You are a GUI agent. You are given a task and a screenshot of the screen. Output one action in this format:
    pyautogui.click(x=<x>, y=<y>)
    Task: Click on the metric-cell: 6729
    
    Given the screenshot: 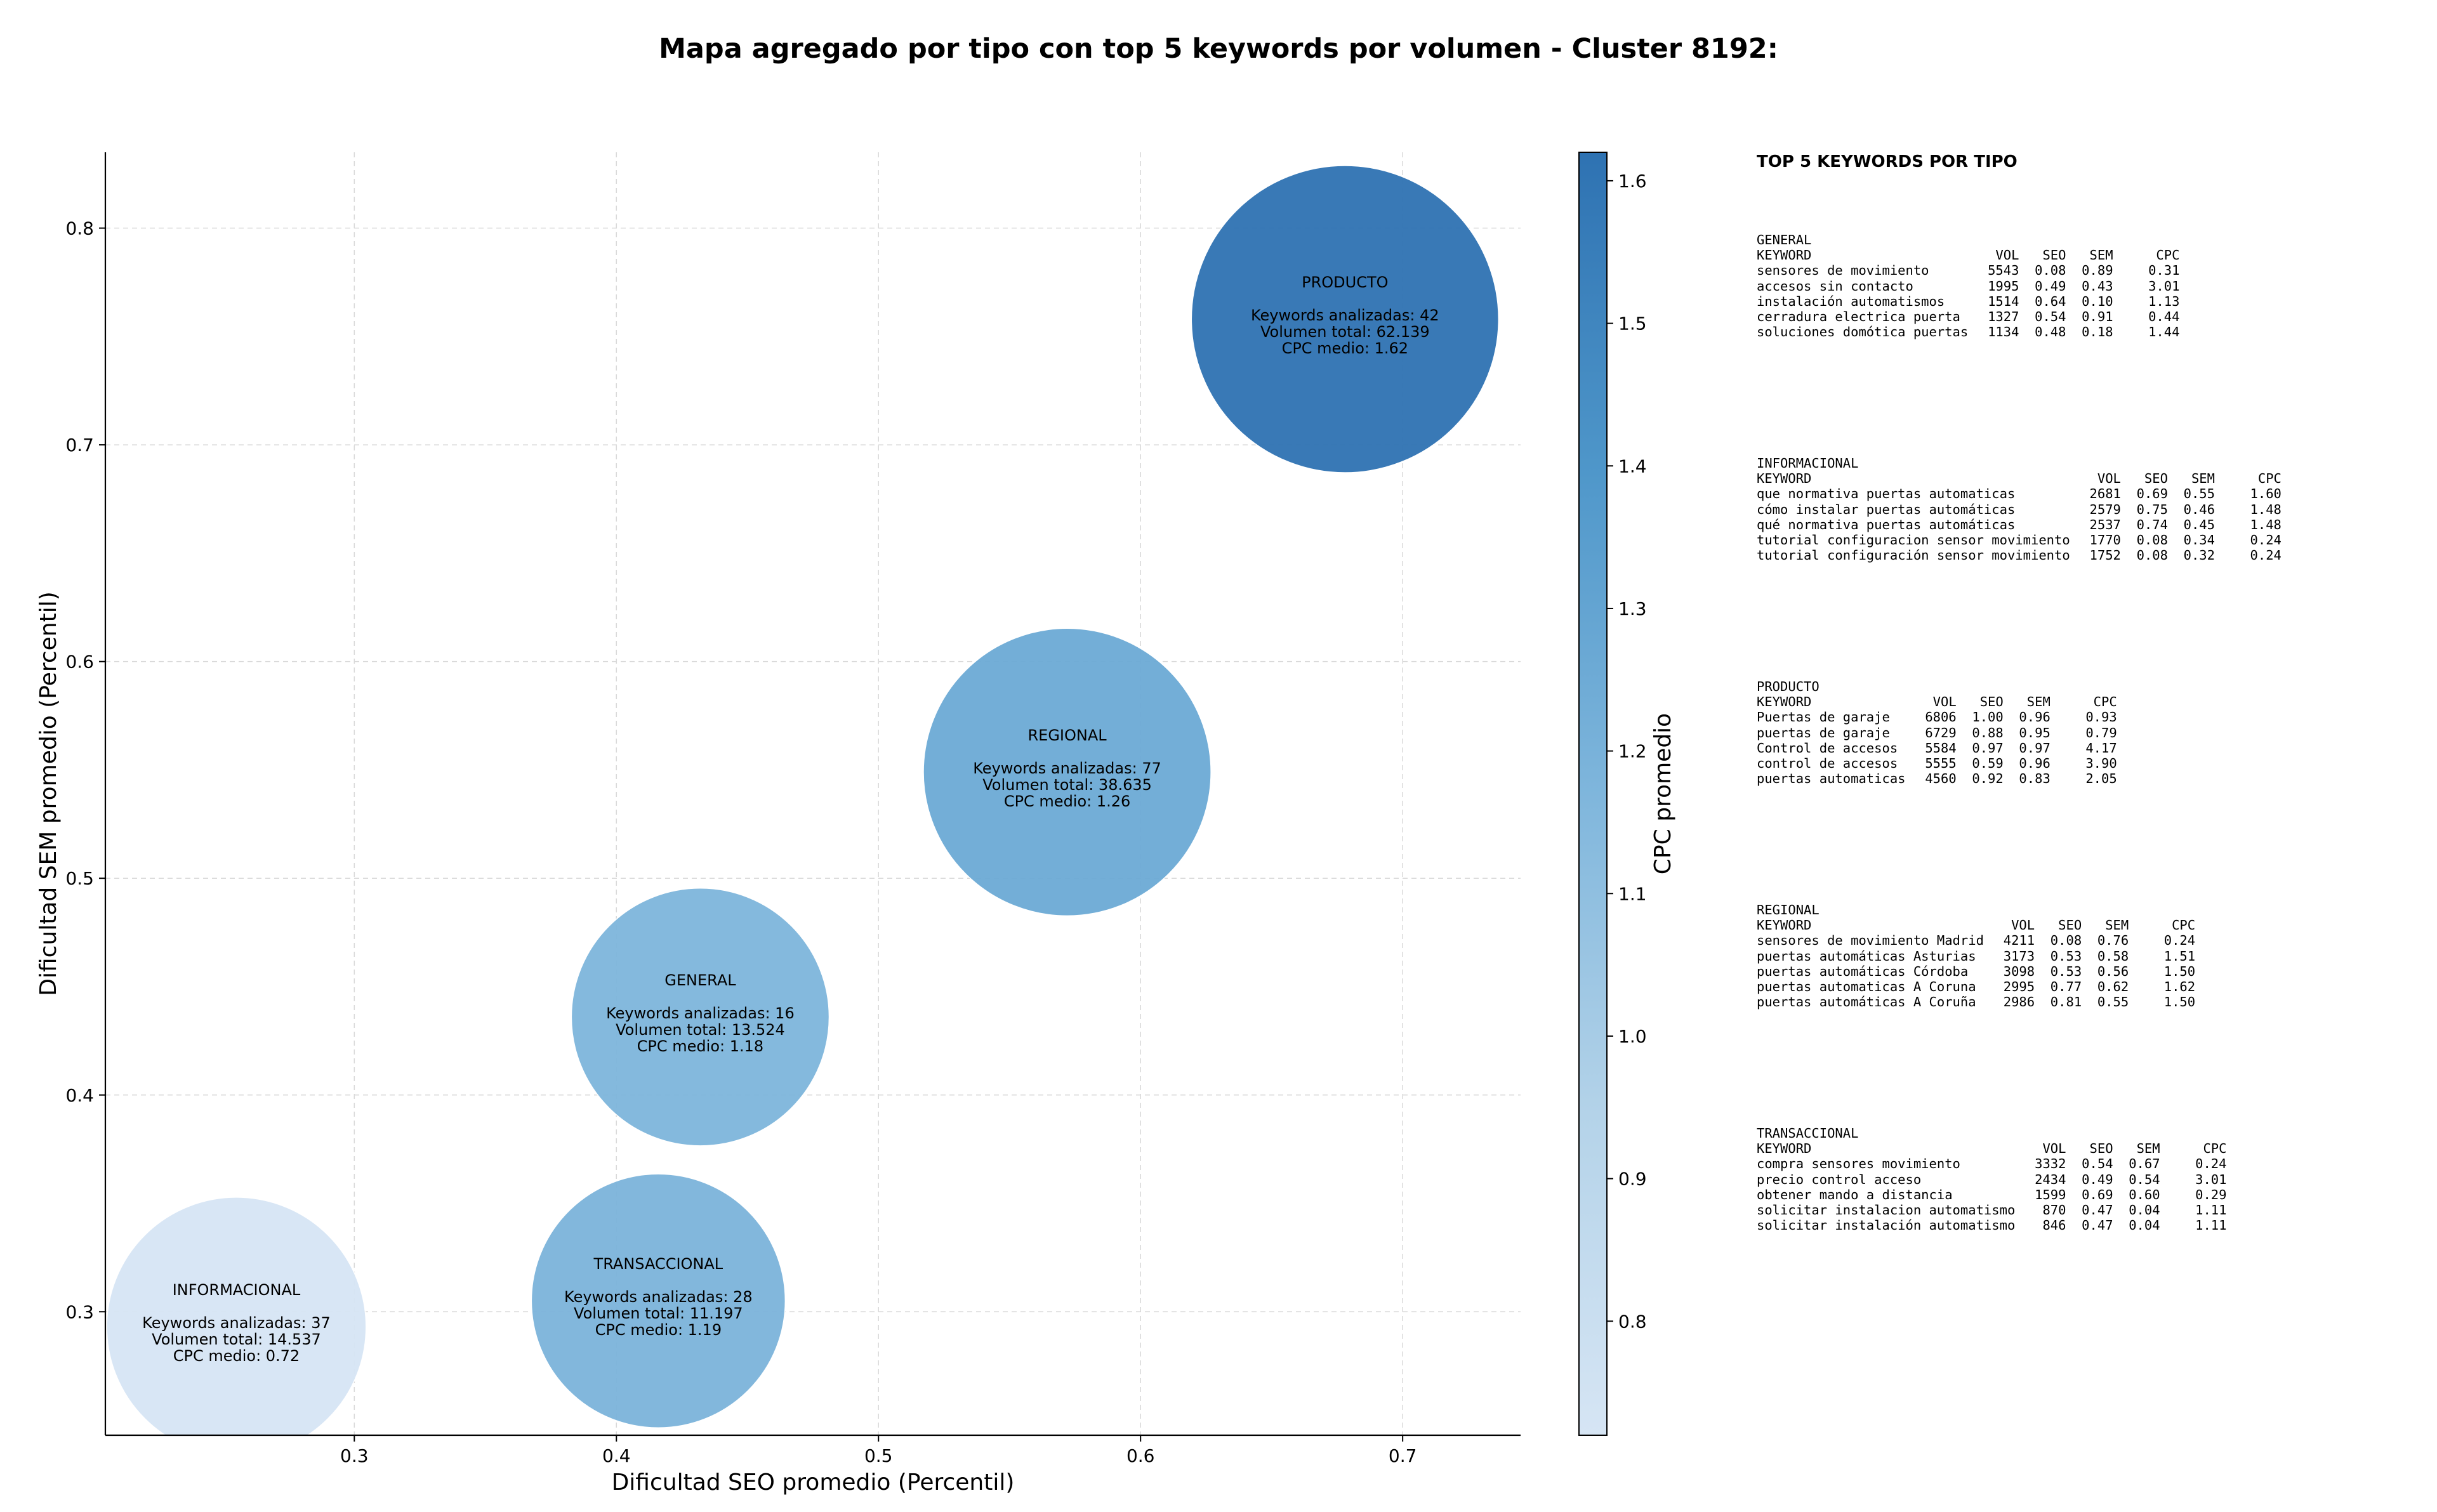 What is the action you would take?
    pyautogui.click(x=1941, y=733)
    